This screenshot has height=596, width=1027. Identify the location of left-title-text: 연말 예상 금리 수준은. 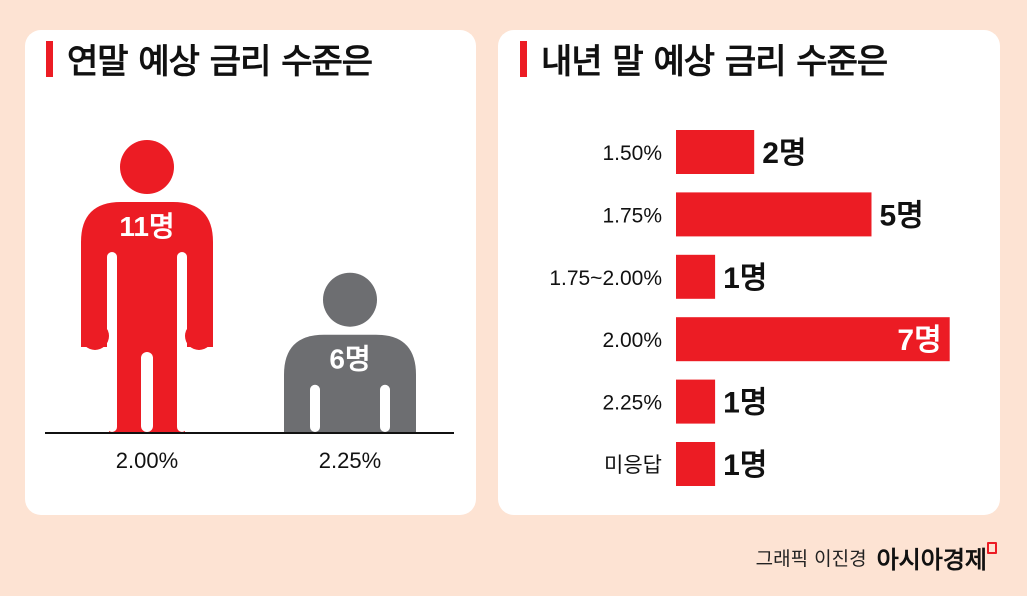
(220, 62).